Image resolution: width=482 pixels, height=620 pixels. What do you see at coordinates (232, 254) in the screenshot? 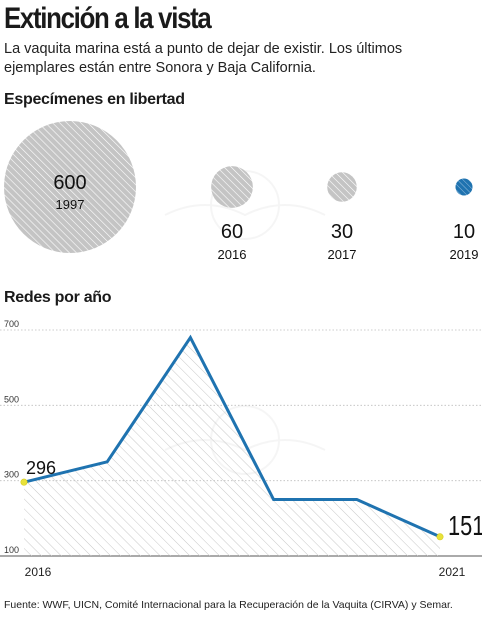
I see `bubble-year-label: 2016` at bounding box center [232, 254].